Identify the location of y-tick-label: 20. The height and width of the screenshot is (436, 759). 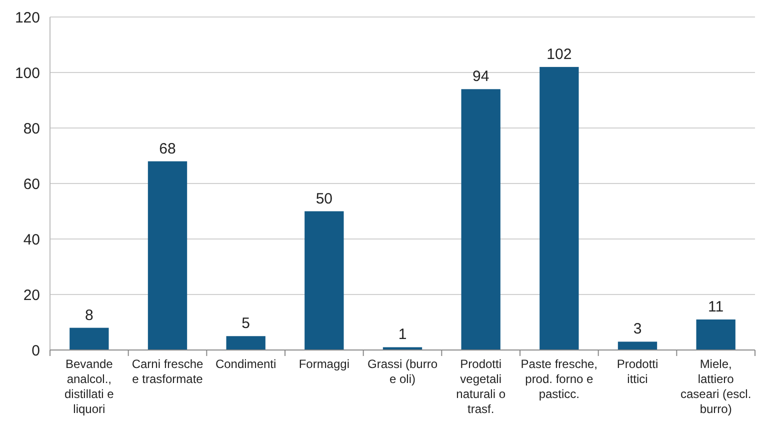
(31, 295).